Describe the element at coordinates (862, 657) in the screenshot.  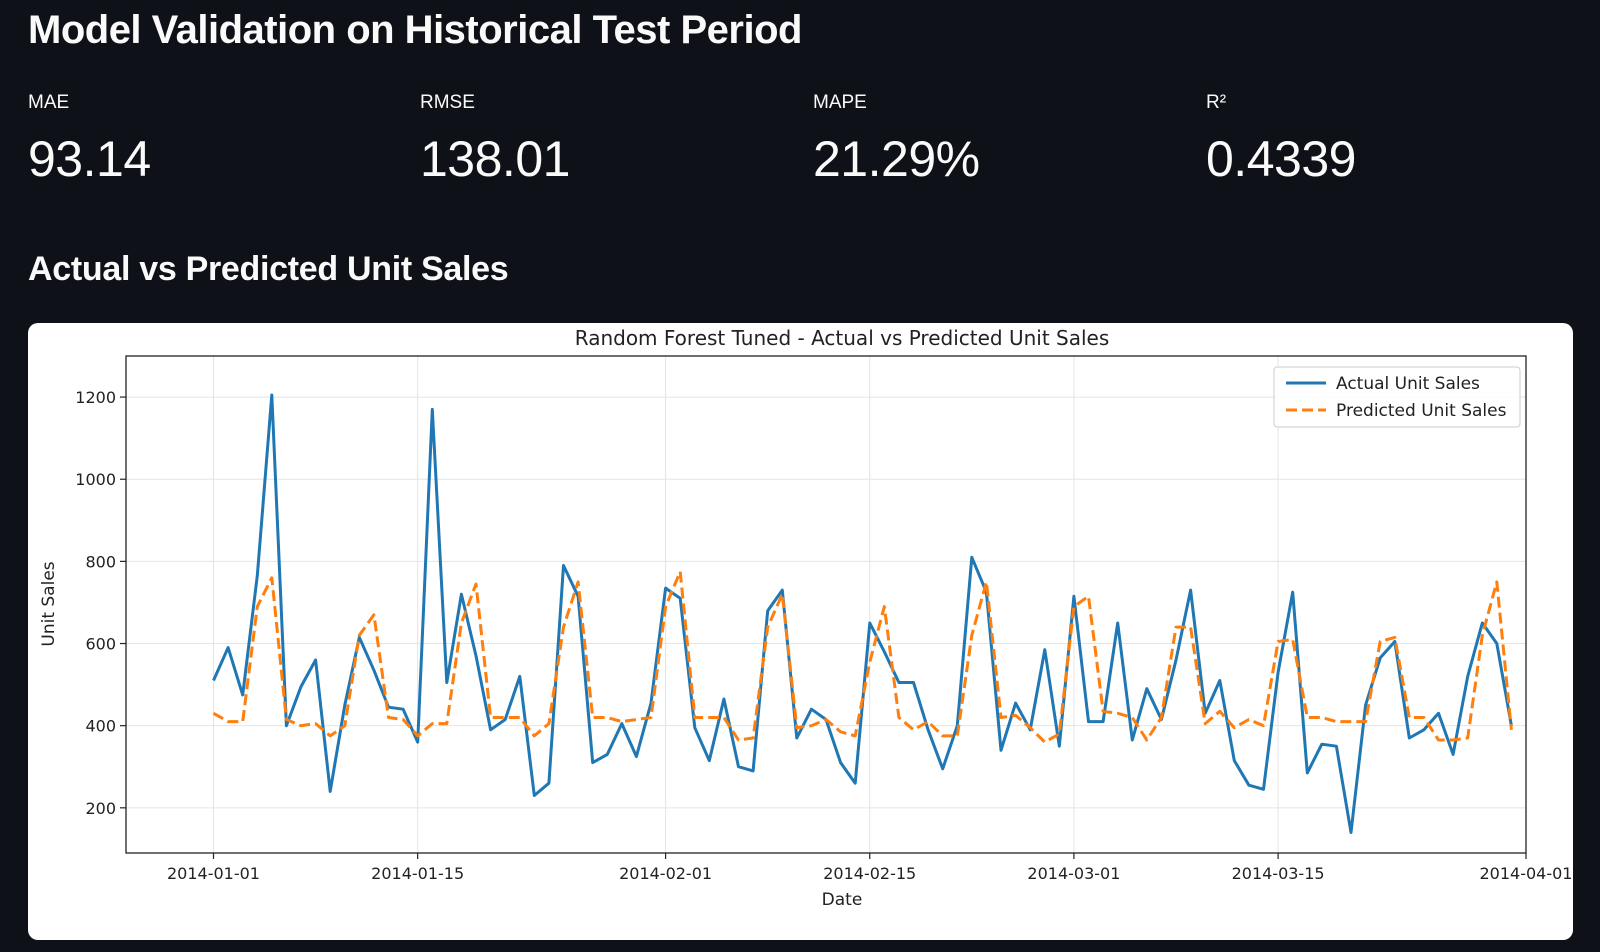
I see `series-line-predicted` at that location.